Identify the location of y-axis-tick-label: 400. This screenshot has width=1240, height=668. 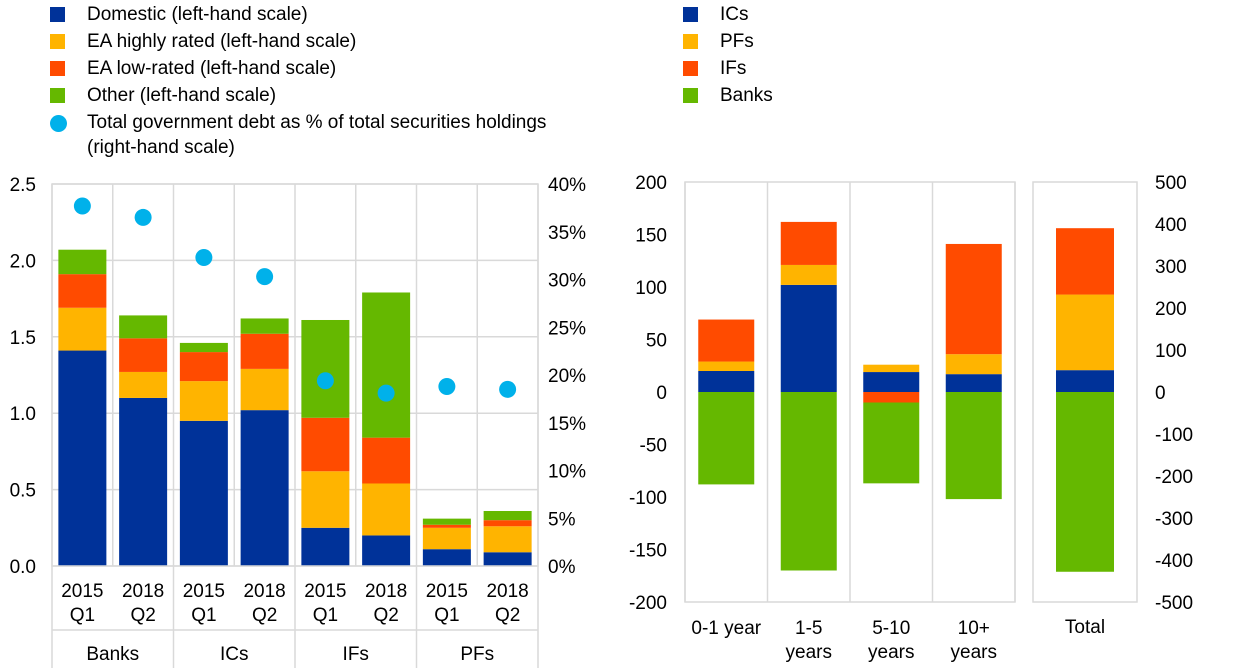
(1171, 225).